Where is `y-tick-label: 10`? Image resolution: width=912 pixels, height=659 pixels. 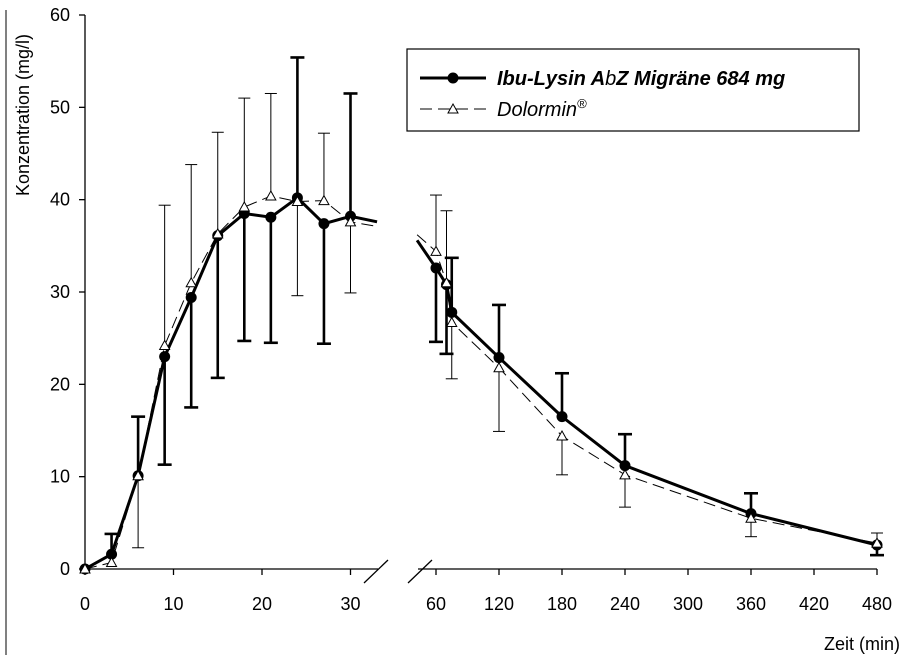 y-tick-label: 10 is located at coordinates (60, 477).